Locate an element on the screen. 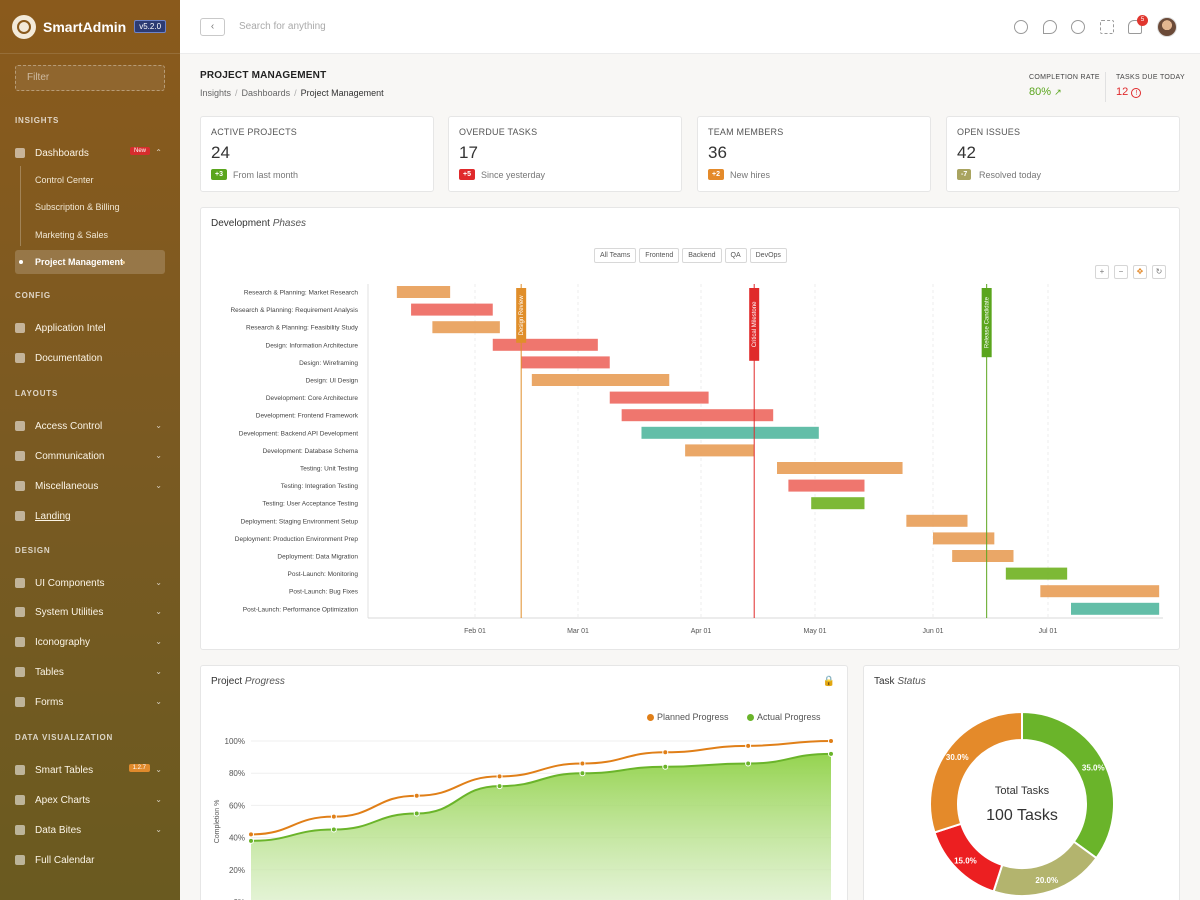  sidebar-item-access-control: Access Control ⌄ is located at coordinates (90, 426).